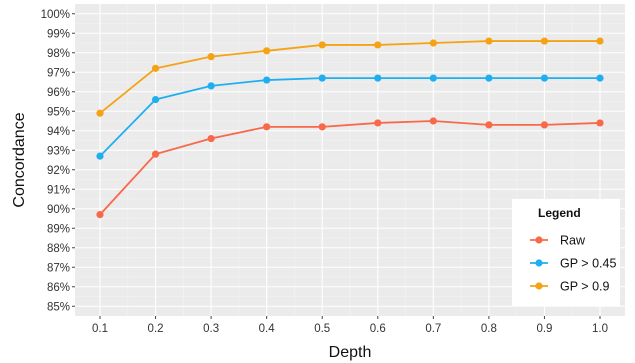 The image size is (635, 363). What do you see at coordinates (58, 93) in the screenshot?
I see `y-tick-label: 96%` at bounding box center [58, 93].